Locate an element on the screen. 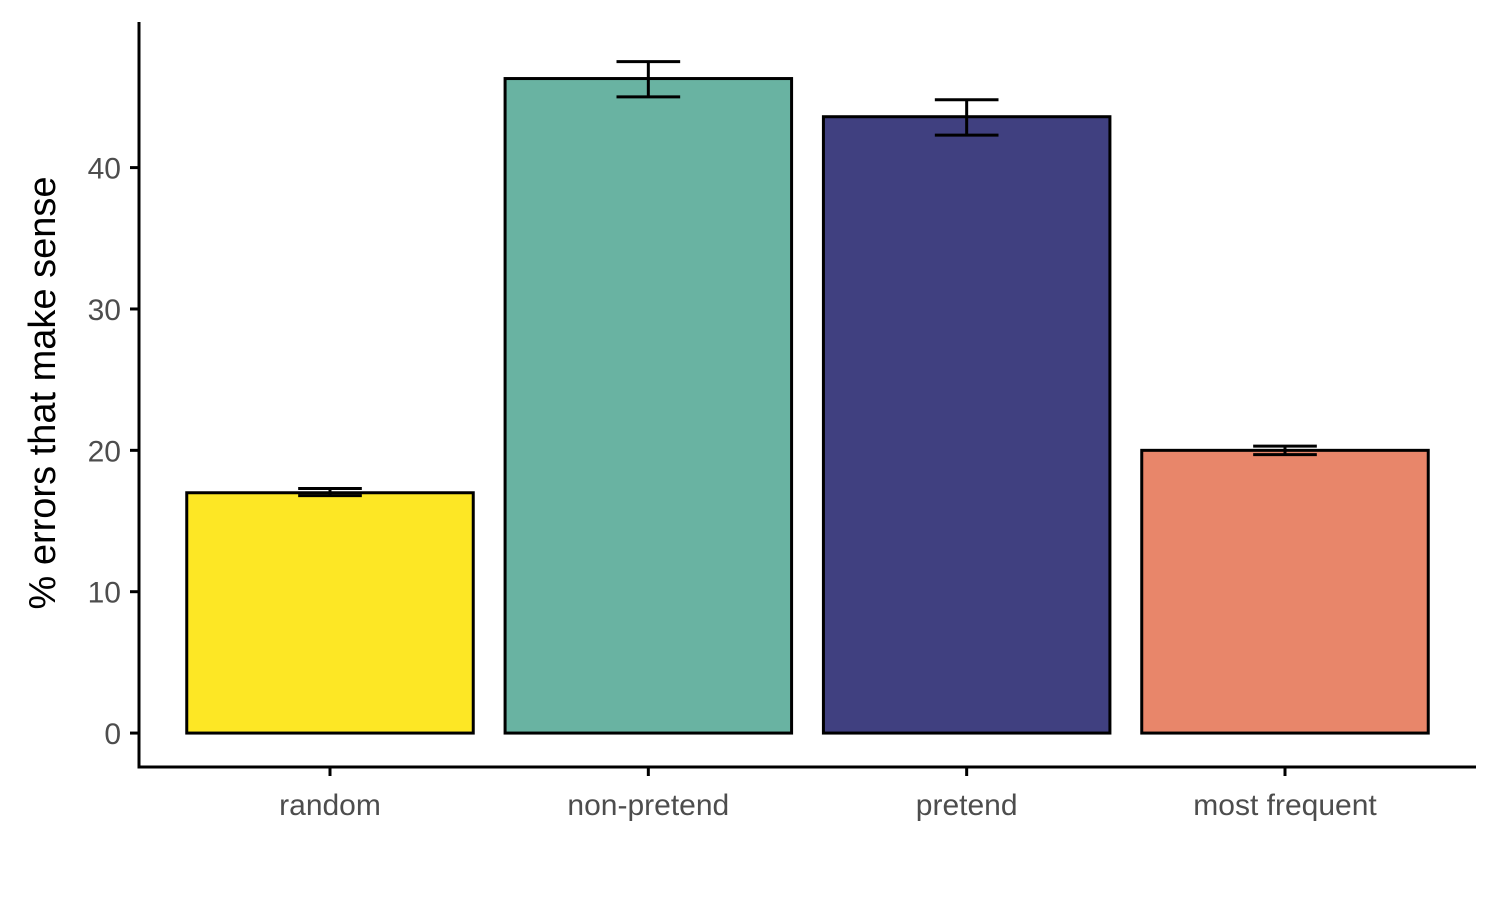  y-tick-label: 10 is located at coordinates (104, 593).